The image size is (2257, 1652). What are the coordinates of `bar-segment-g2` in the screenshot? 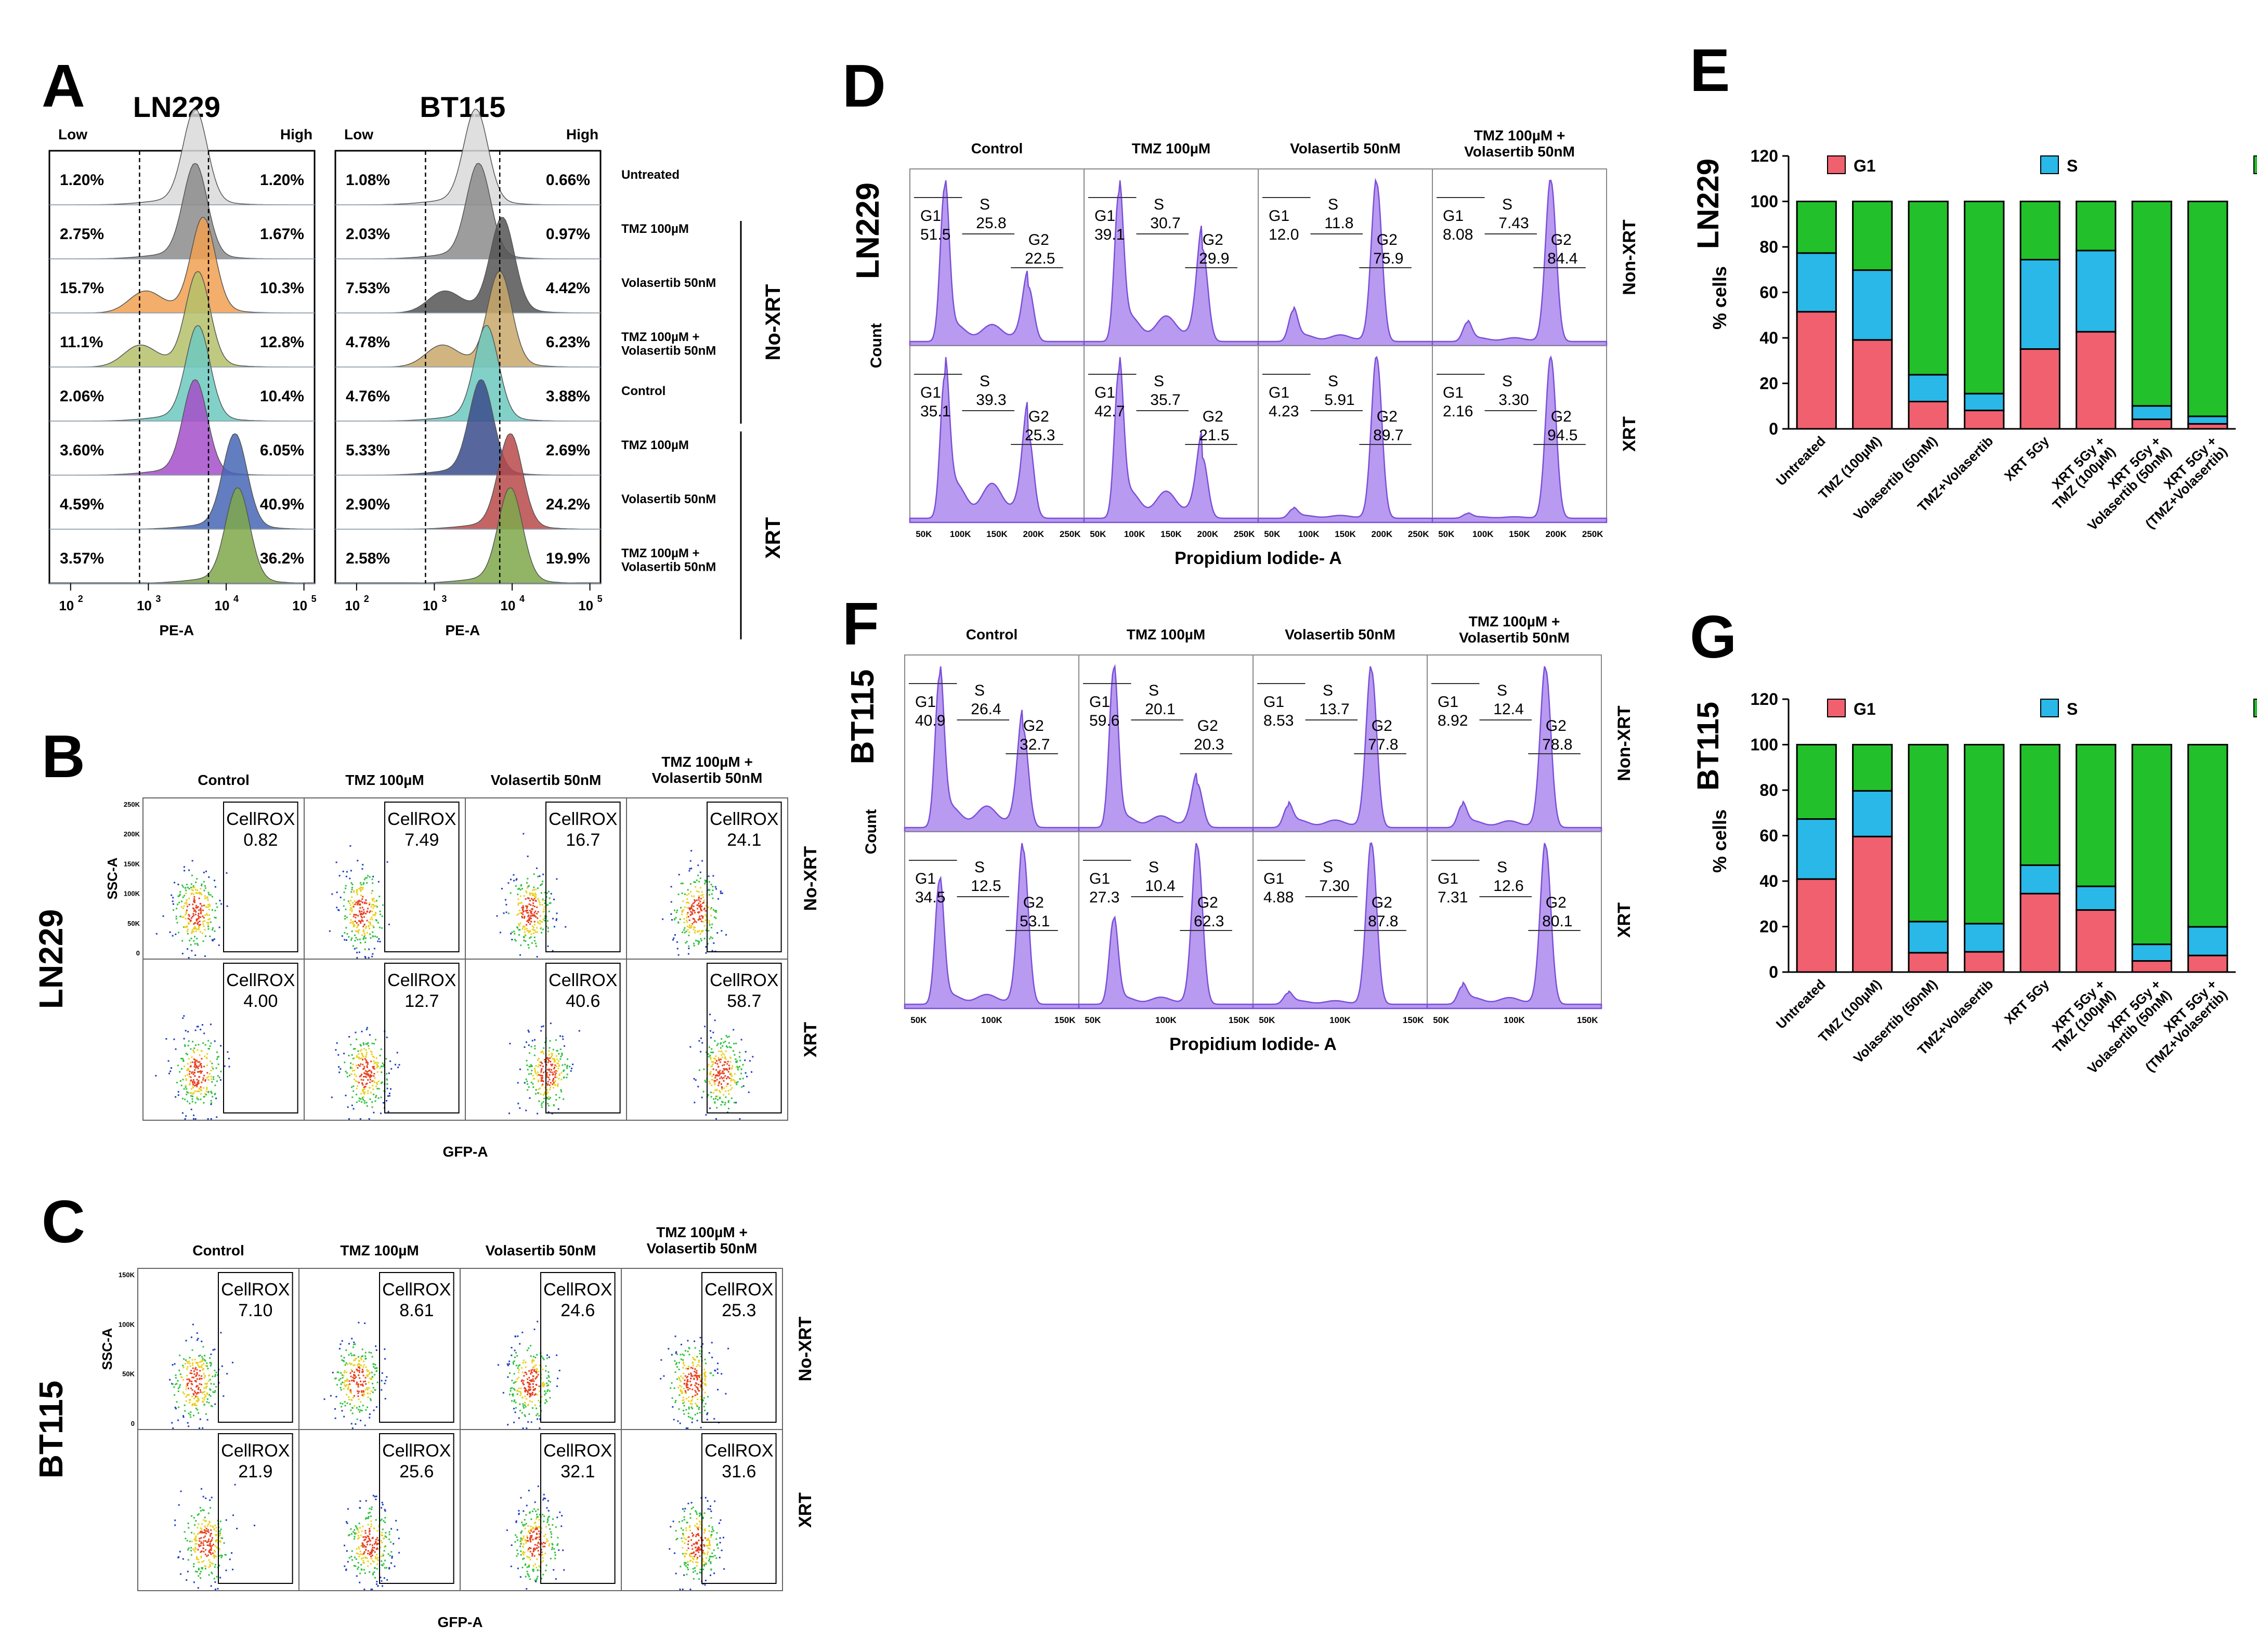 It's located at (1816, 782).